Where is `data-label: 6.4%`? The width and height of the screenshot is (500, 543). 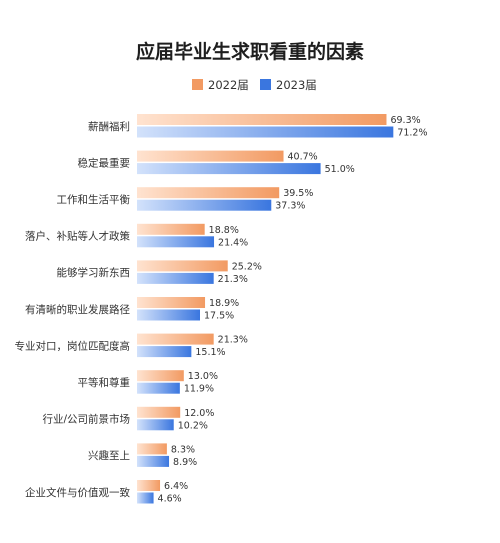
data-label: 6.4% is located at coordinates (176, 486).